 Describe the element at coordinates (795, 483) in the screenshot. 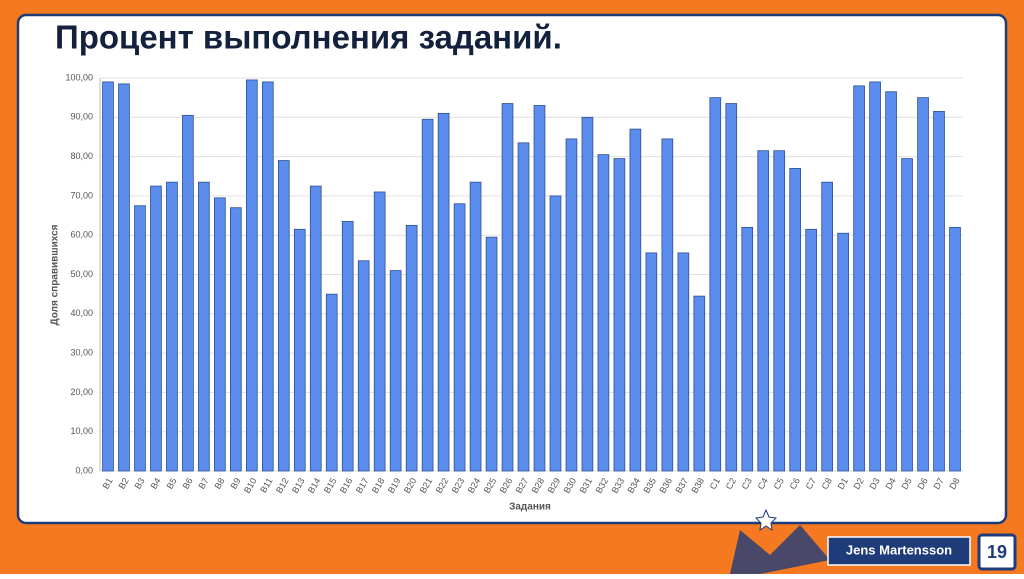

I see `x-tick-label: C6` at that location.